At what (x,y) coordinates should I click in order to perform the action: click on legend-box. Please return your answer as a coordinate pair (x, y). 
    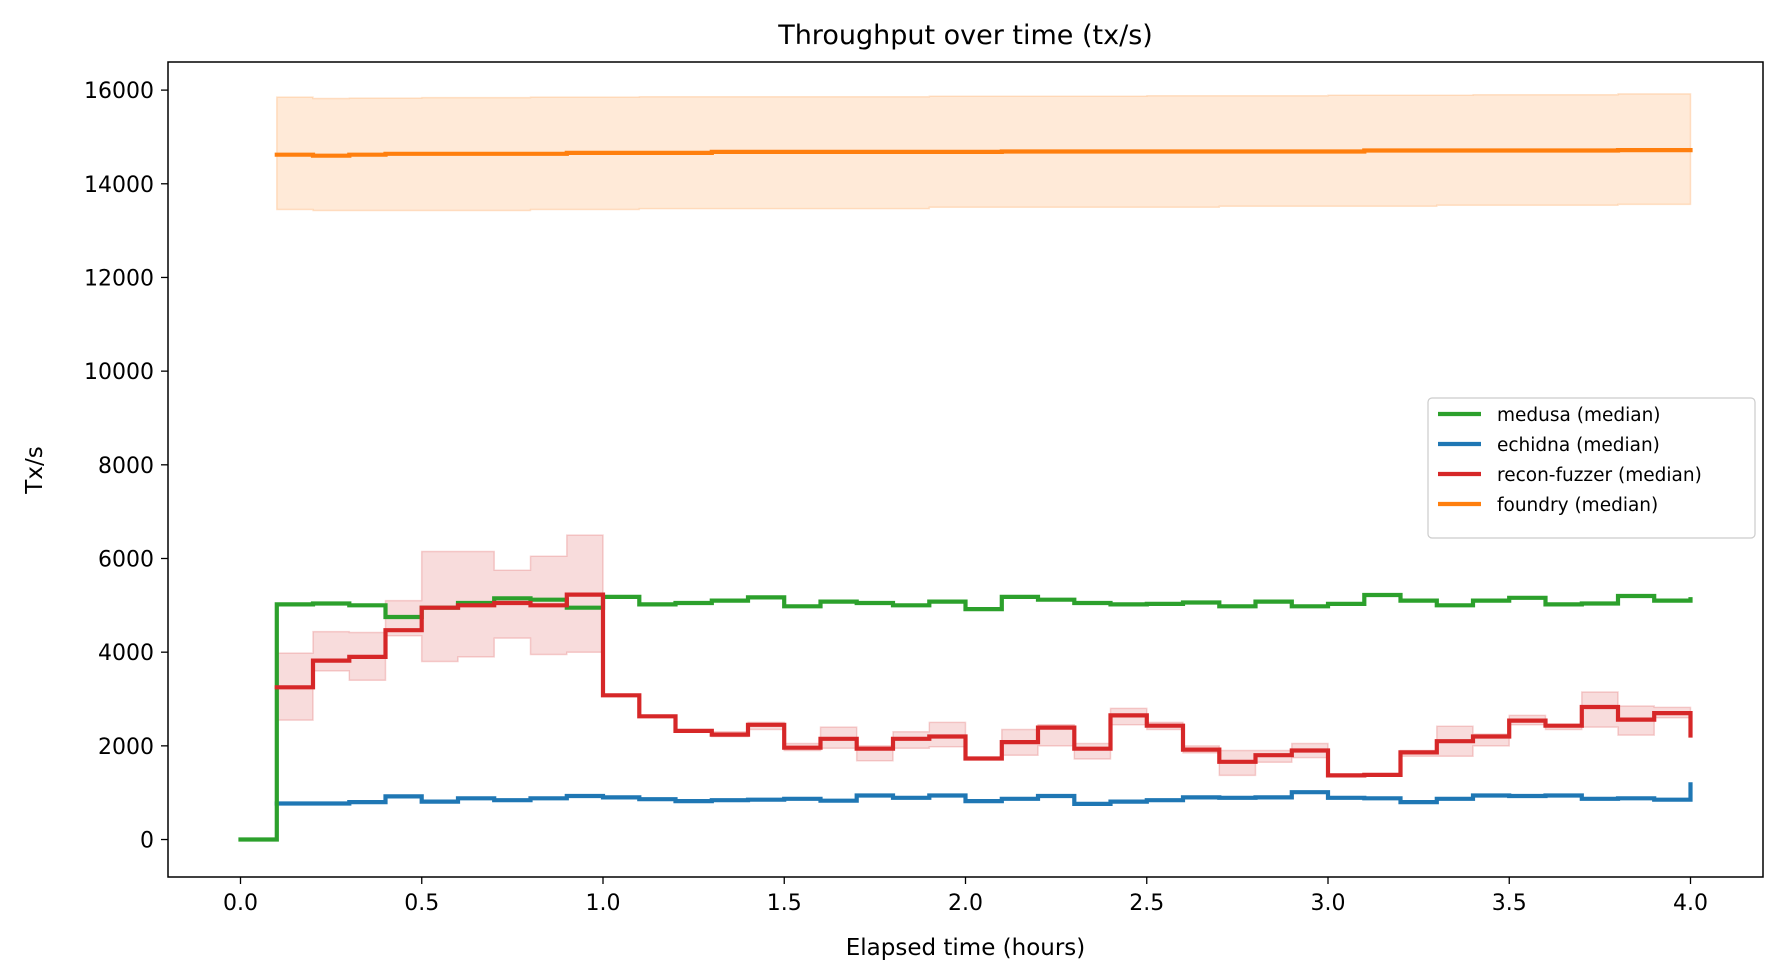
    Looking at the image, I should click on (1591, 468).